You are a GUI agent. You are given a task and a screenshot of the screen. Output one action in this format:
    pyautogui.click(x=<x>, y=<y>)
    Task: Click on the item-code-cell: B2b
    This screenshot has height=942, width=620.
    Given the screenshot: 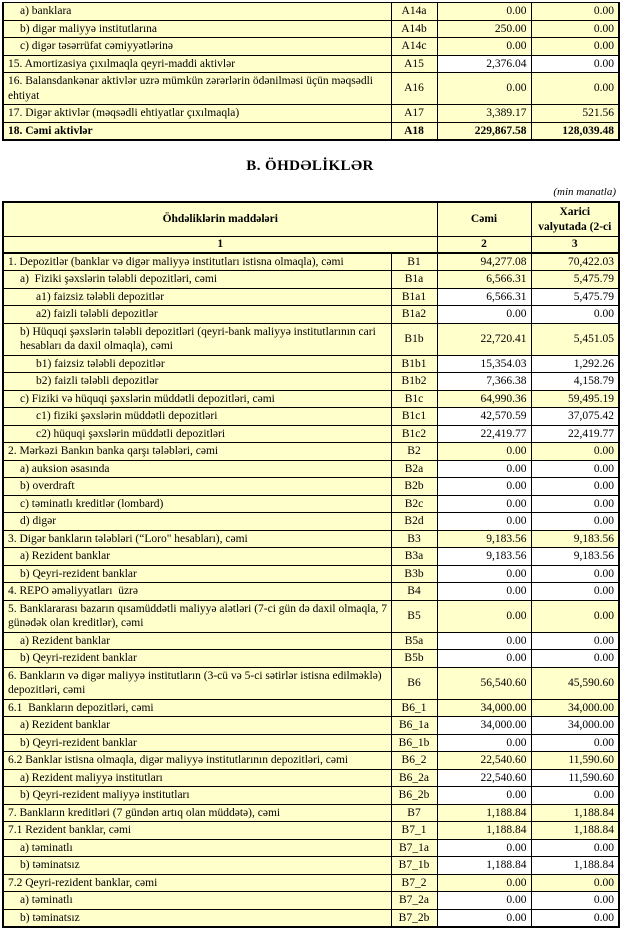 What is the action you would take?
    pyautogui.click(x=414, y=486)
    